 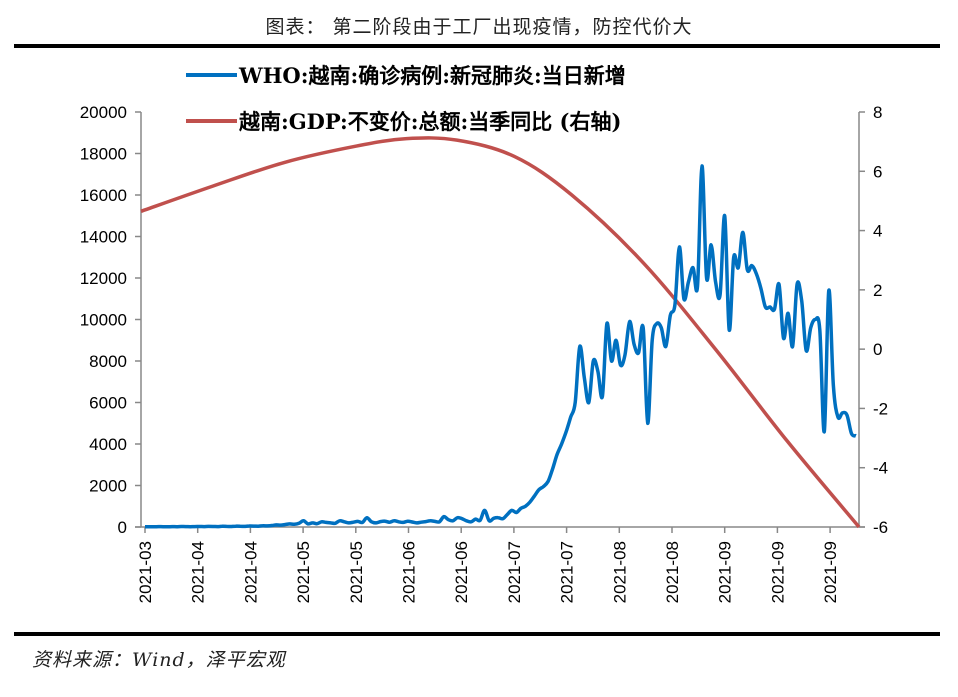 I want to click on right-tick-label: -6, so click(x=880, y=527).